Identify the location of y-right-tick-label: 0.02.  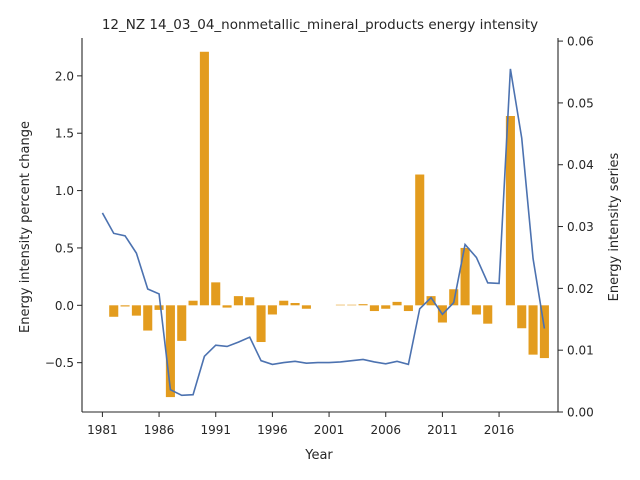
(580, 289).